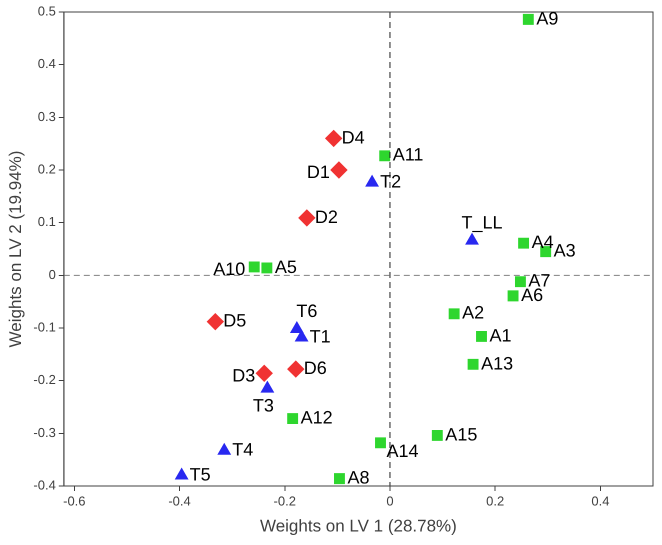 The width and height of the screenshot is (662, 545). I want to click on annotation: A12, so click(316, 418).